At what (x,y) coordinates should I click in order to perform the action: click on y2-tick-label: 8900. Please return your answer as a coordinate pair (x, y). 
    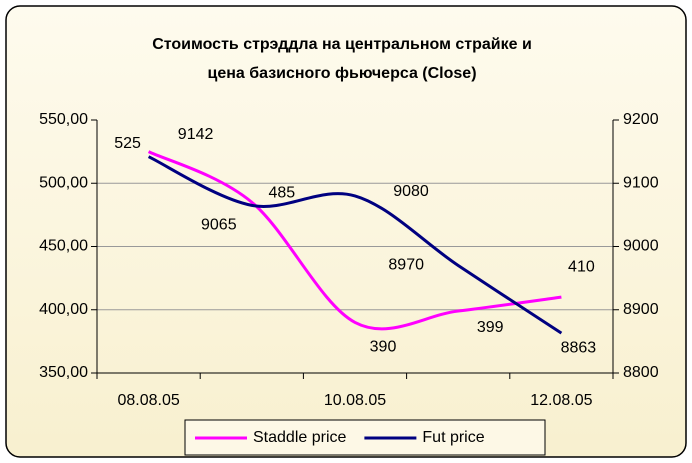
    Looking at the image, I should click on (641, 309).